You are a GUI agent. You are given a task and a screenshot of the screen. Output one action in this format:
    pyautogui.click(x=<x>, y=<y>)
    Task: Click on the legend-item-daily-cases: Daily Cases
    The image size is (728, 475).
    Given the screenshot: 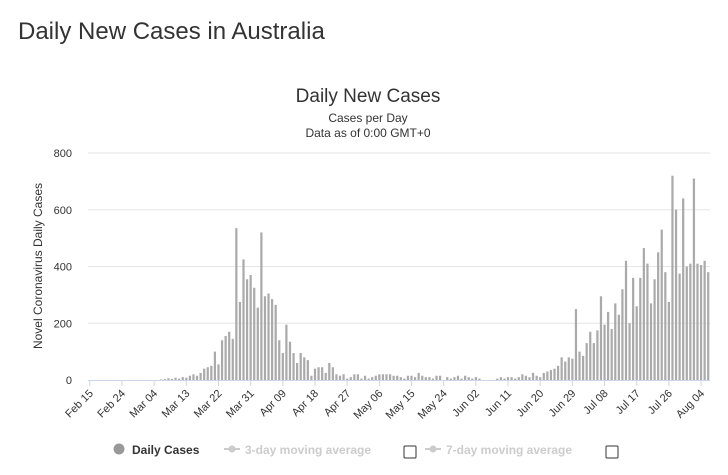 What is the action you would take?
    pyautogui.click(x=156, y=450)
    